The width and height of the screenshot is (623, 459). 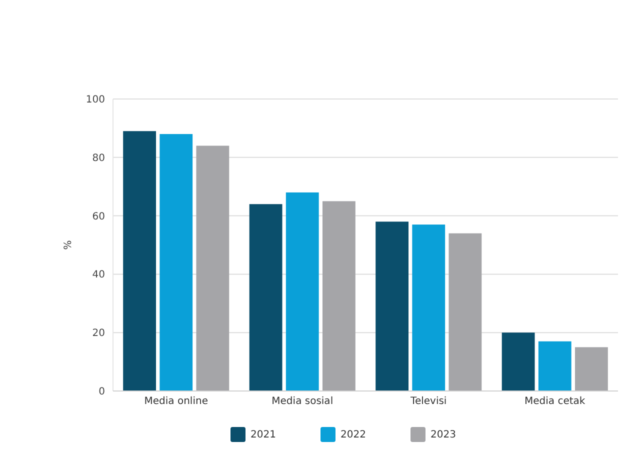 I want to click on y-axis-title: %, so click(x=68, y=245).